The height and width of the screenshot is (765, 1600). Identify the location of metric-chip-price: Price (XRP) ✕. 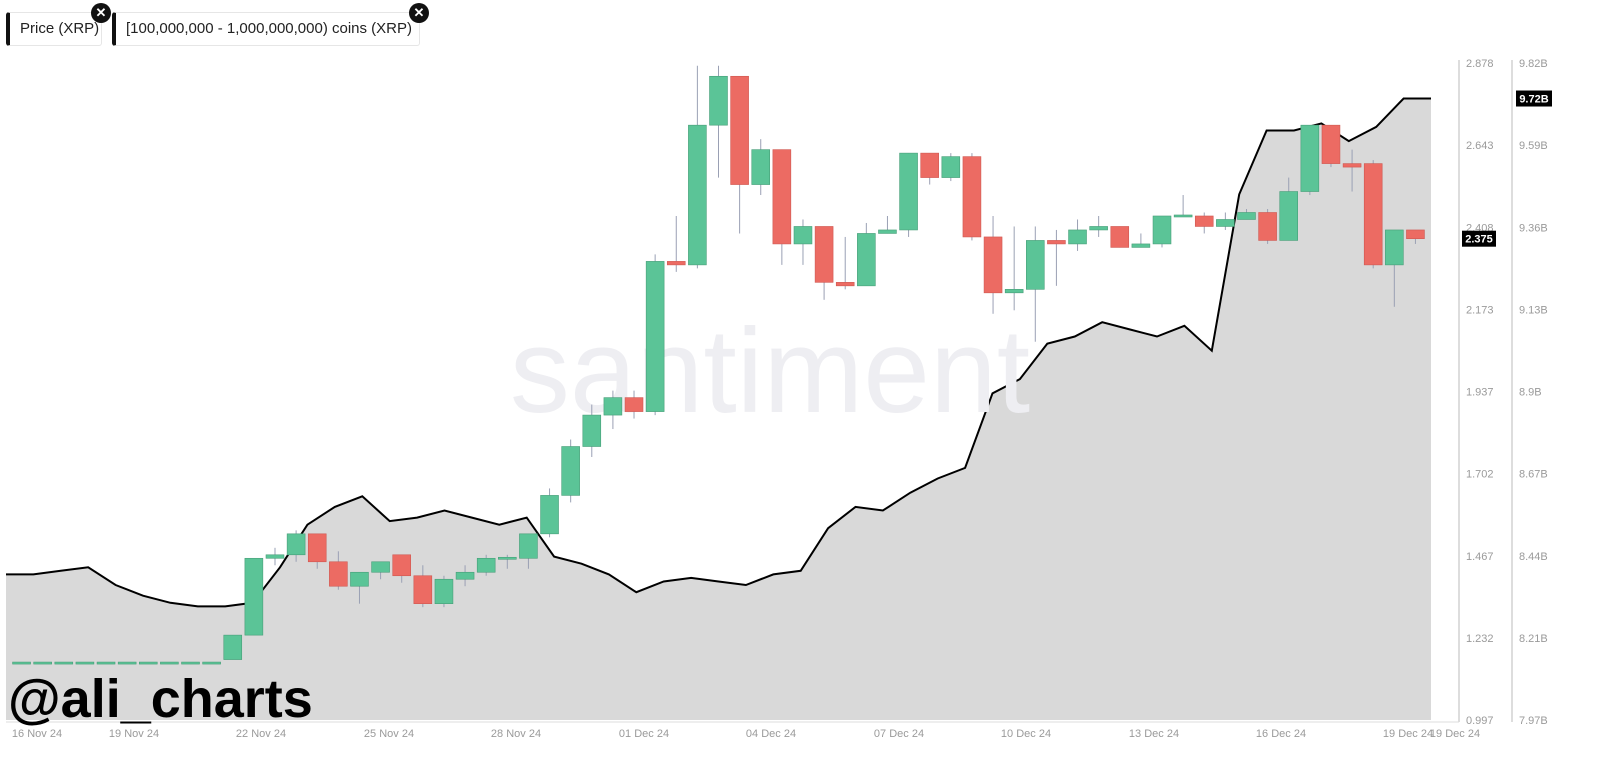
(58, 24).